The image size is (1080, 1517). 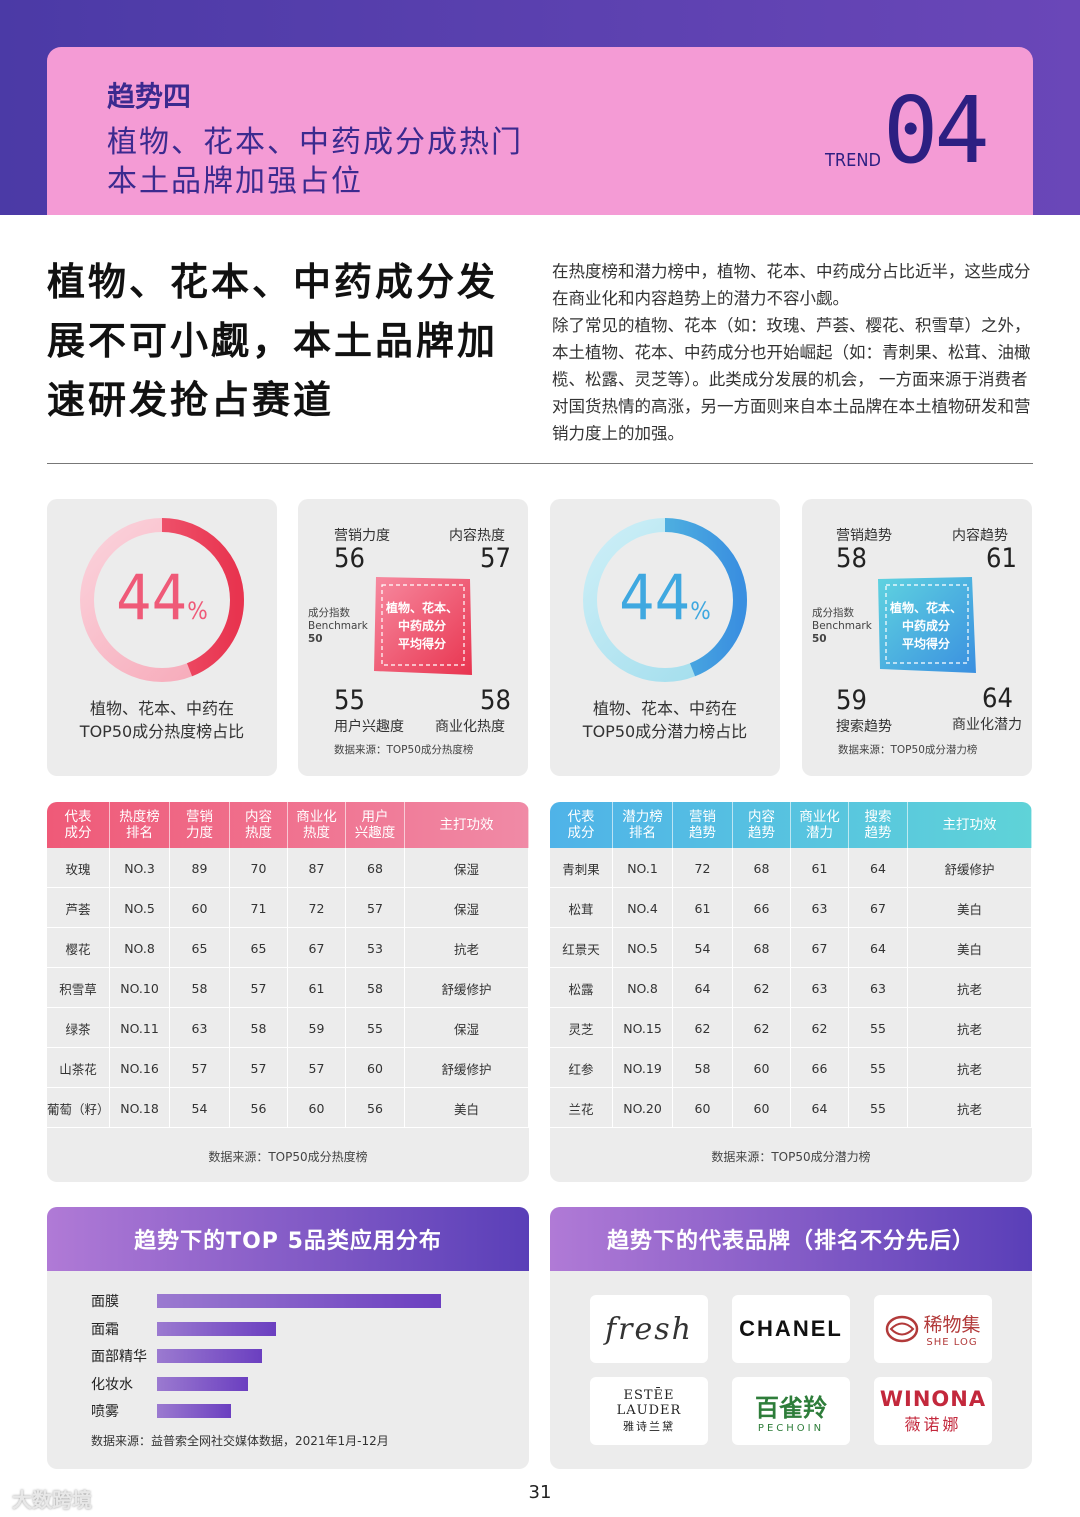 I want to click on table-cell: 保湿, so click(x=467, y=908).